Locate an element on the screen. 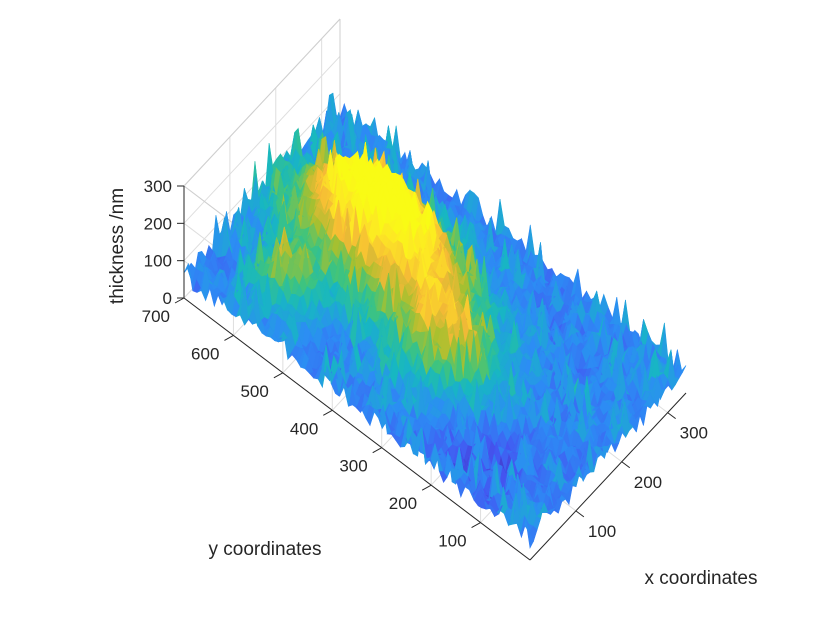 Image resolution: width=840 pixels, height=630 pixels. y-axis-label: y coordinates is located at coordinates (264, 549).